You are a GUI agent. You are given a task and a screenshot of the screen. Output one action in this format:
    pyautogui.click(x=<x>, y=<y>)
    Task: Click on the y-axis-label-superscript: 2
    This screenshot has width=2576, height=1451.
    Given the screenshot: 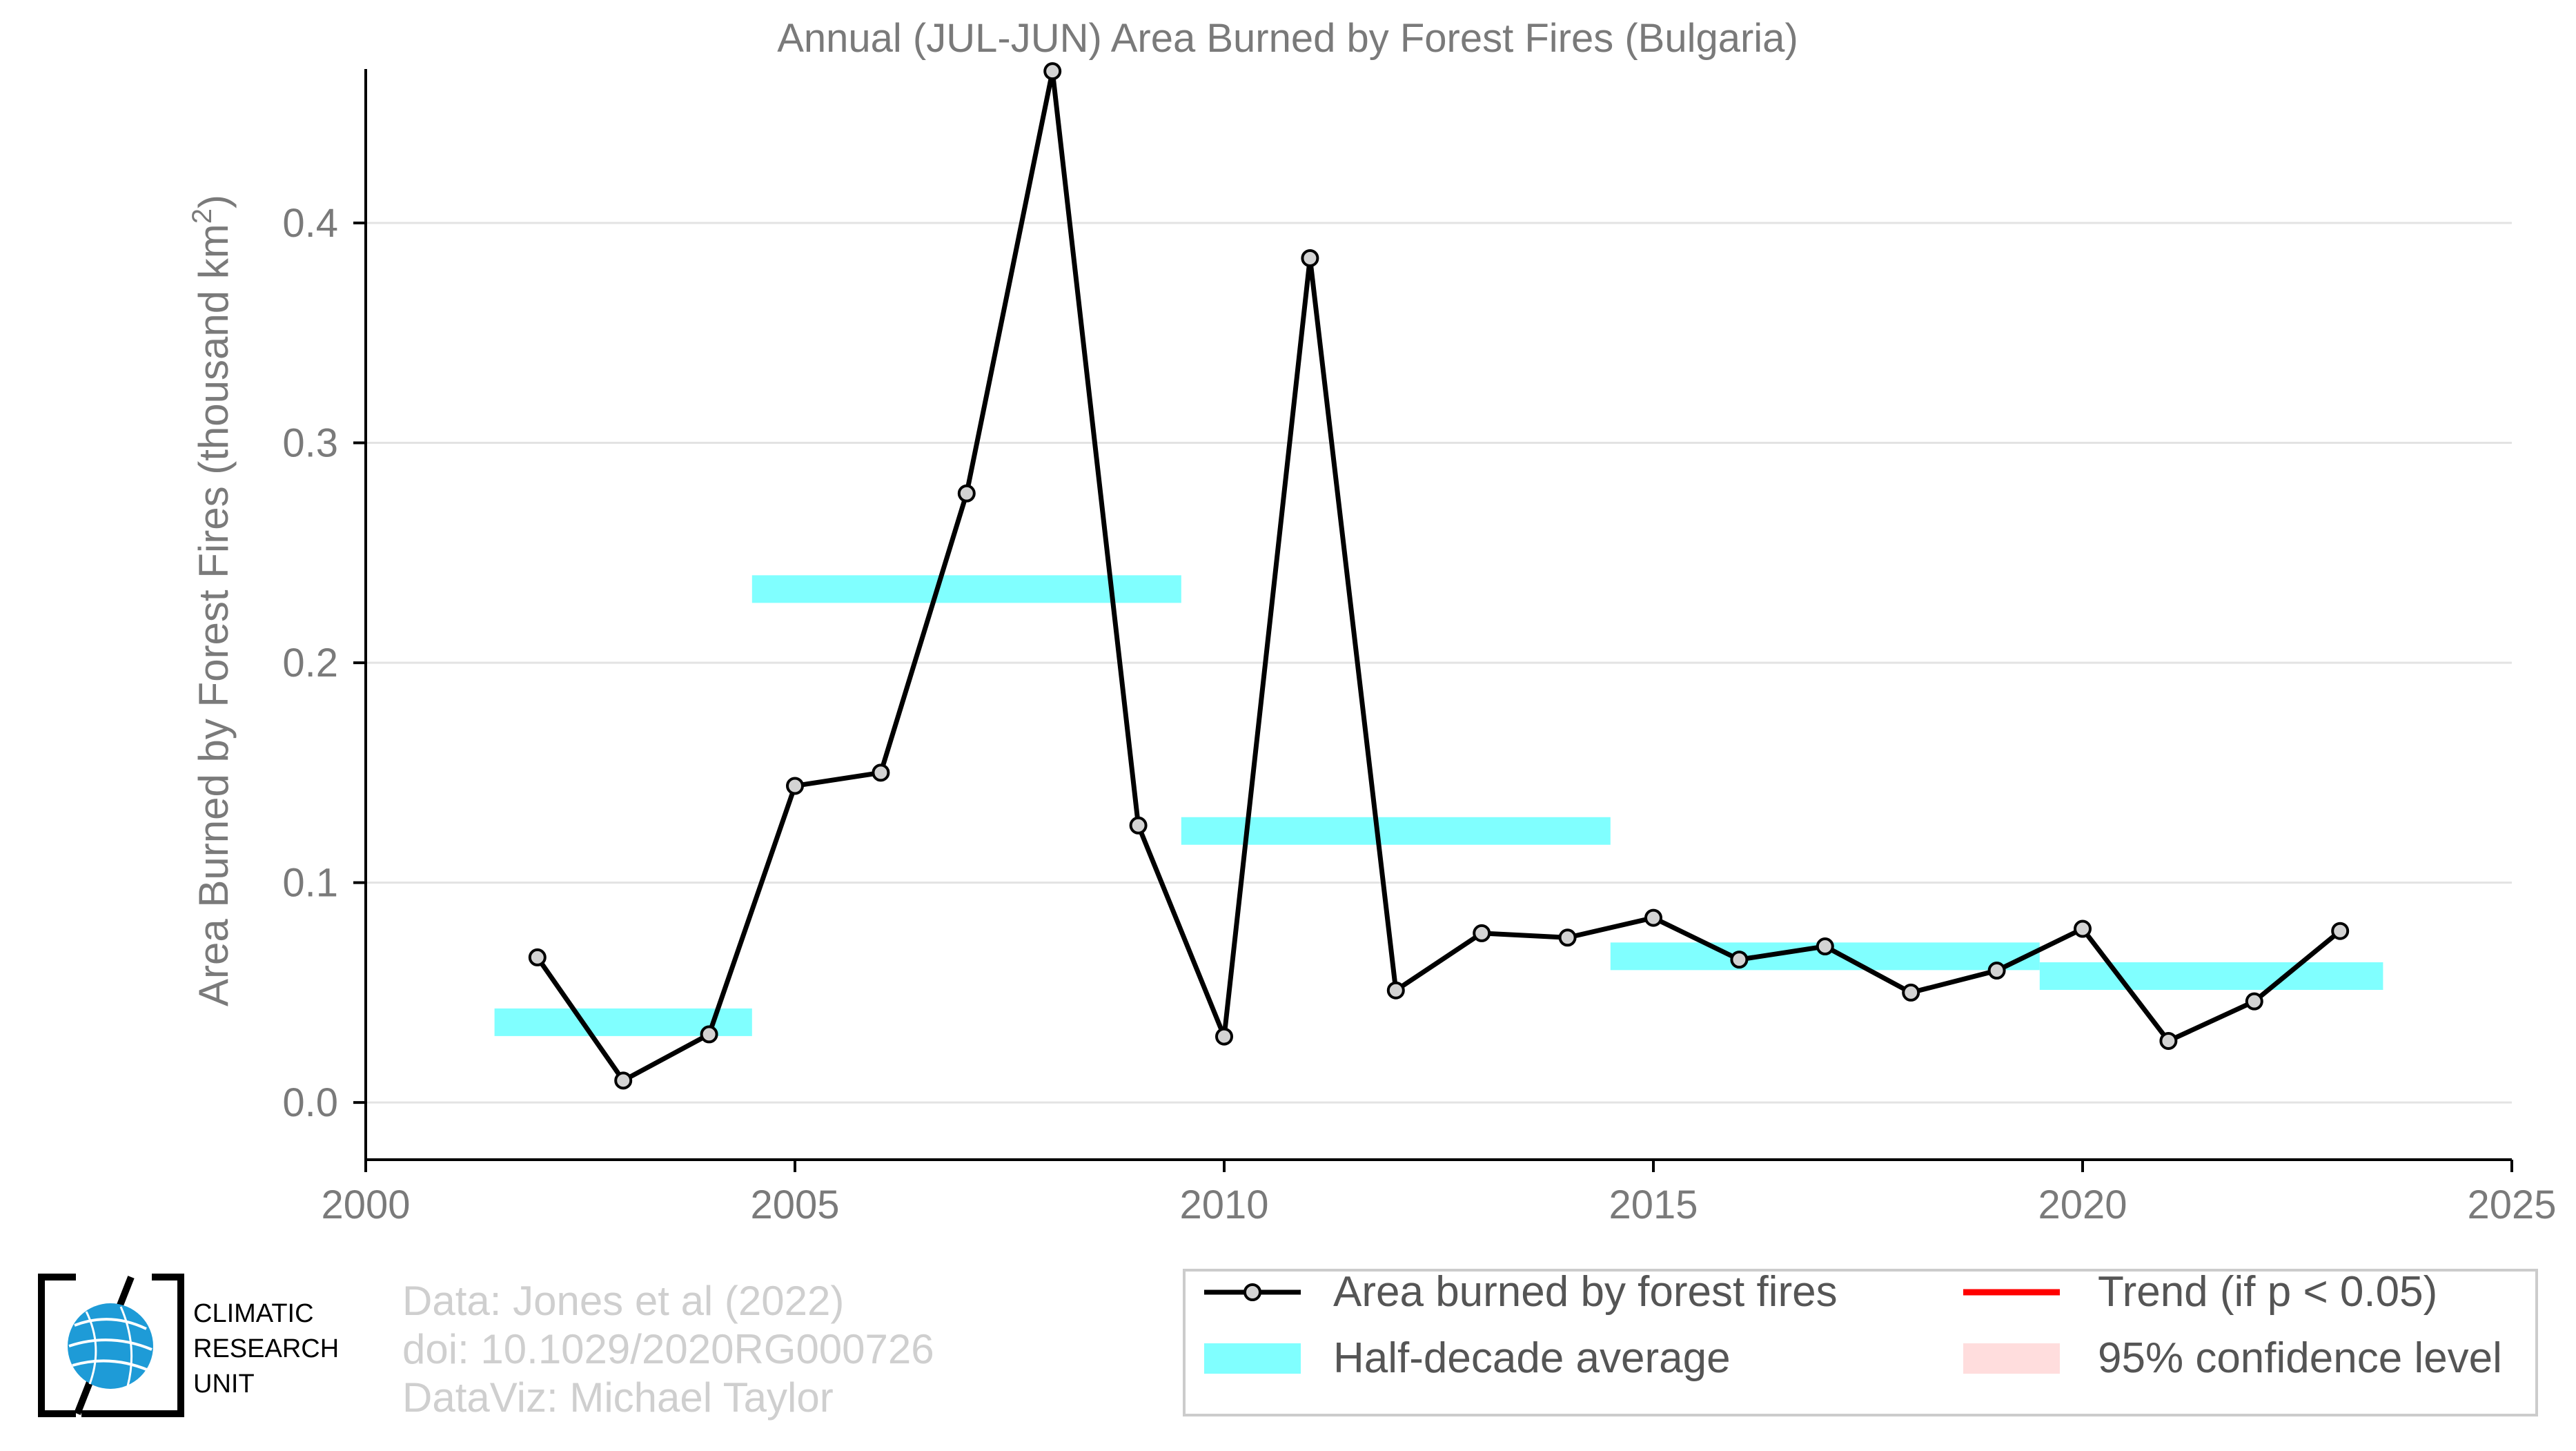 What is the action you would take?
    pyautogui.click(x=202, y=216)
    